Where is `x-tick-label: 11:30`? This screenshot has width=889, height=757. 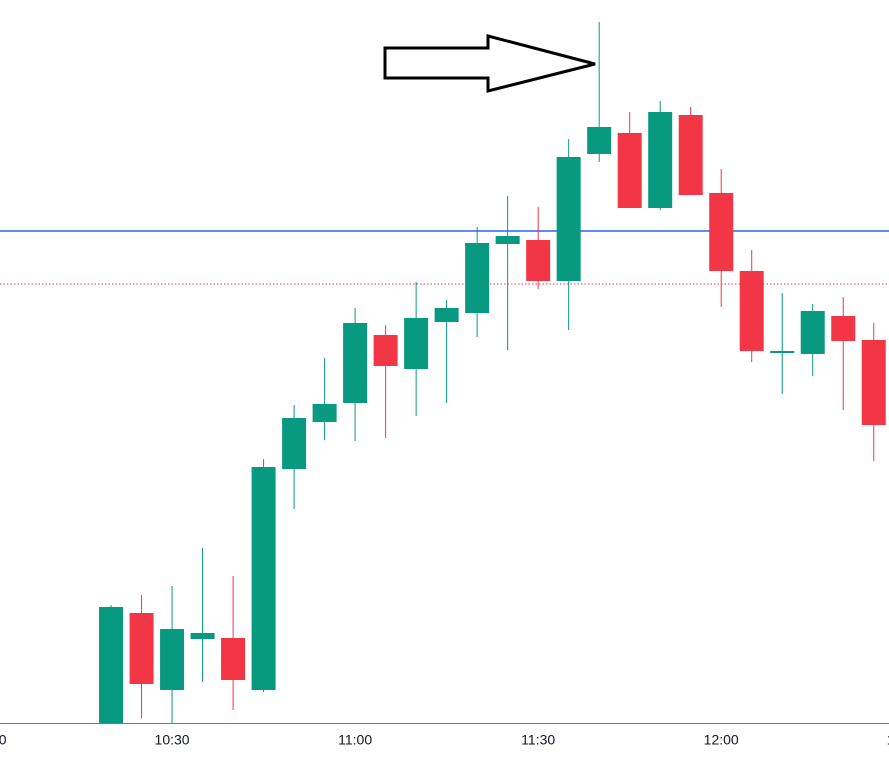
x-tick-label: 11:30 is located at coordinates (538, 740).